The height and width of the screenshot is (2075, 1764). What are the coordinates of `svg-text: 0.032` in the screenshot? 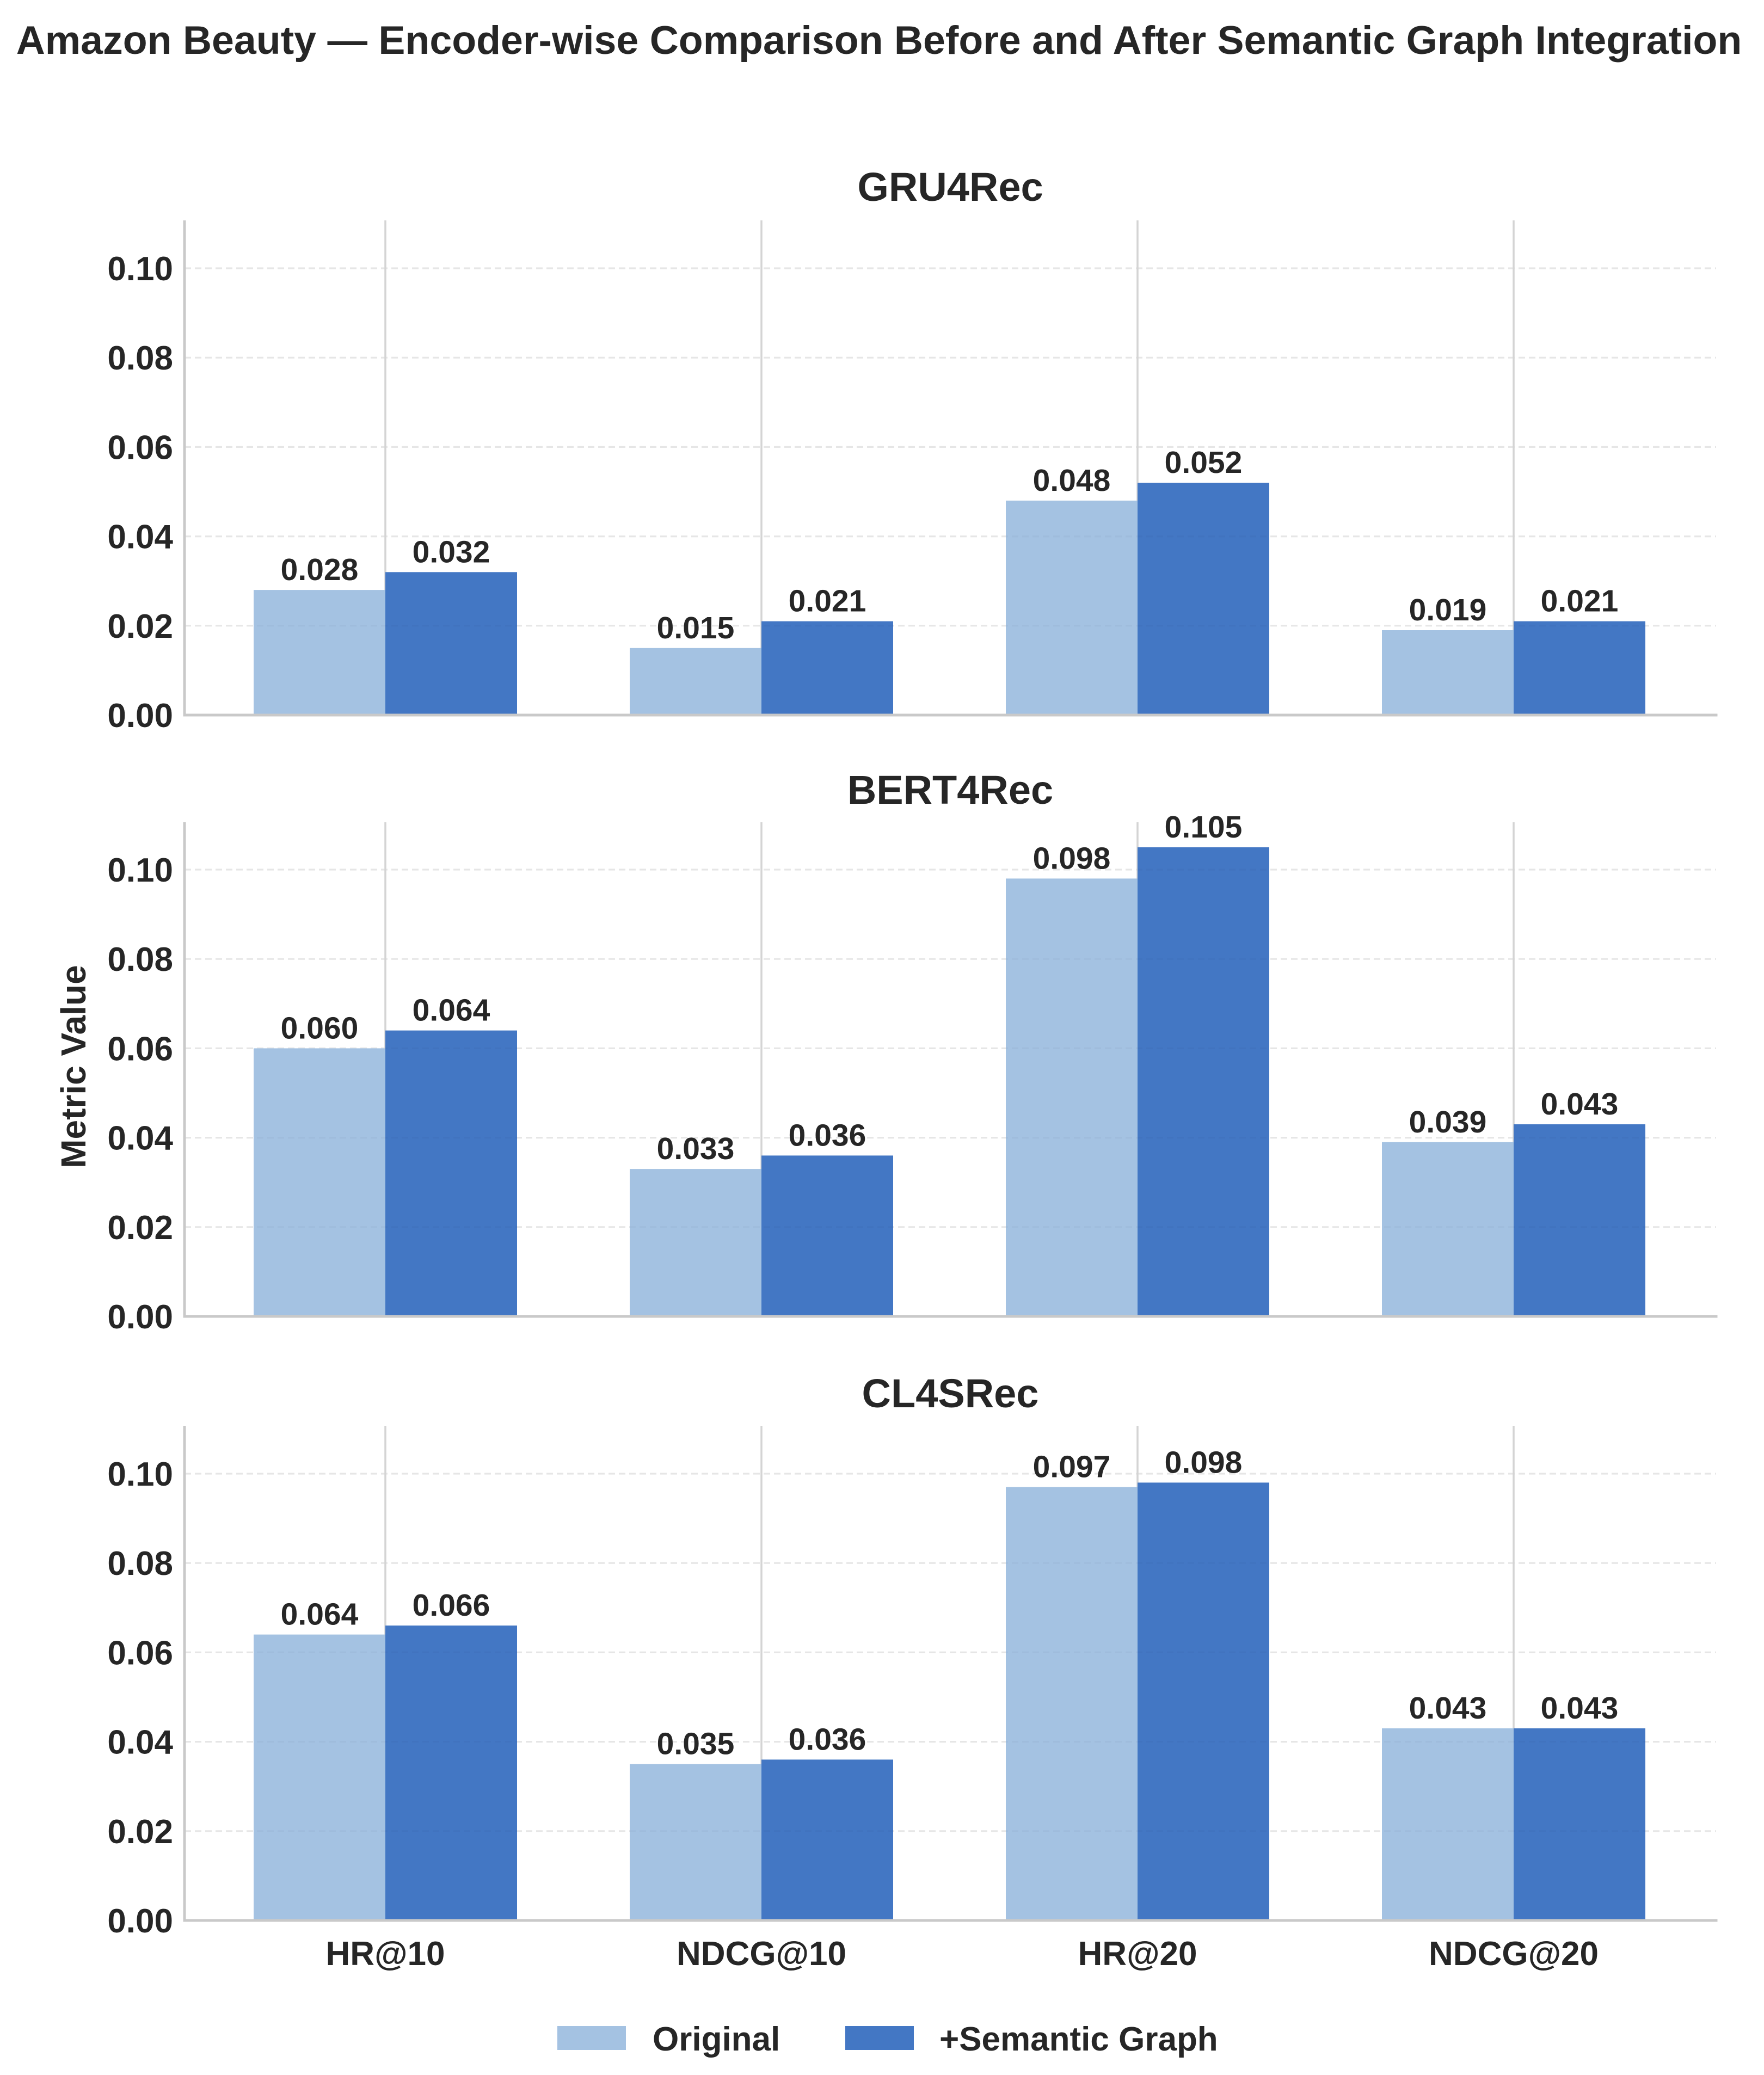 It's located at (451, 551).